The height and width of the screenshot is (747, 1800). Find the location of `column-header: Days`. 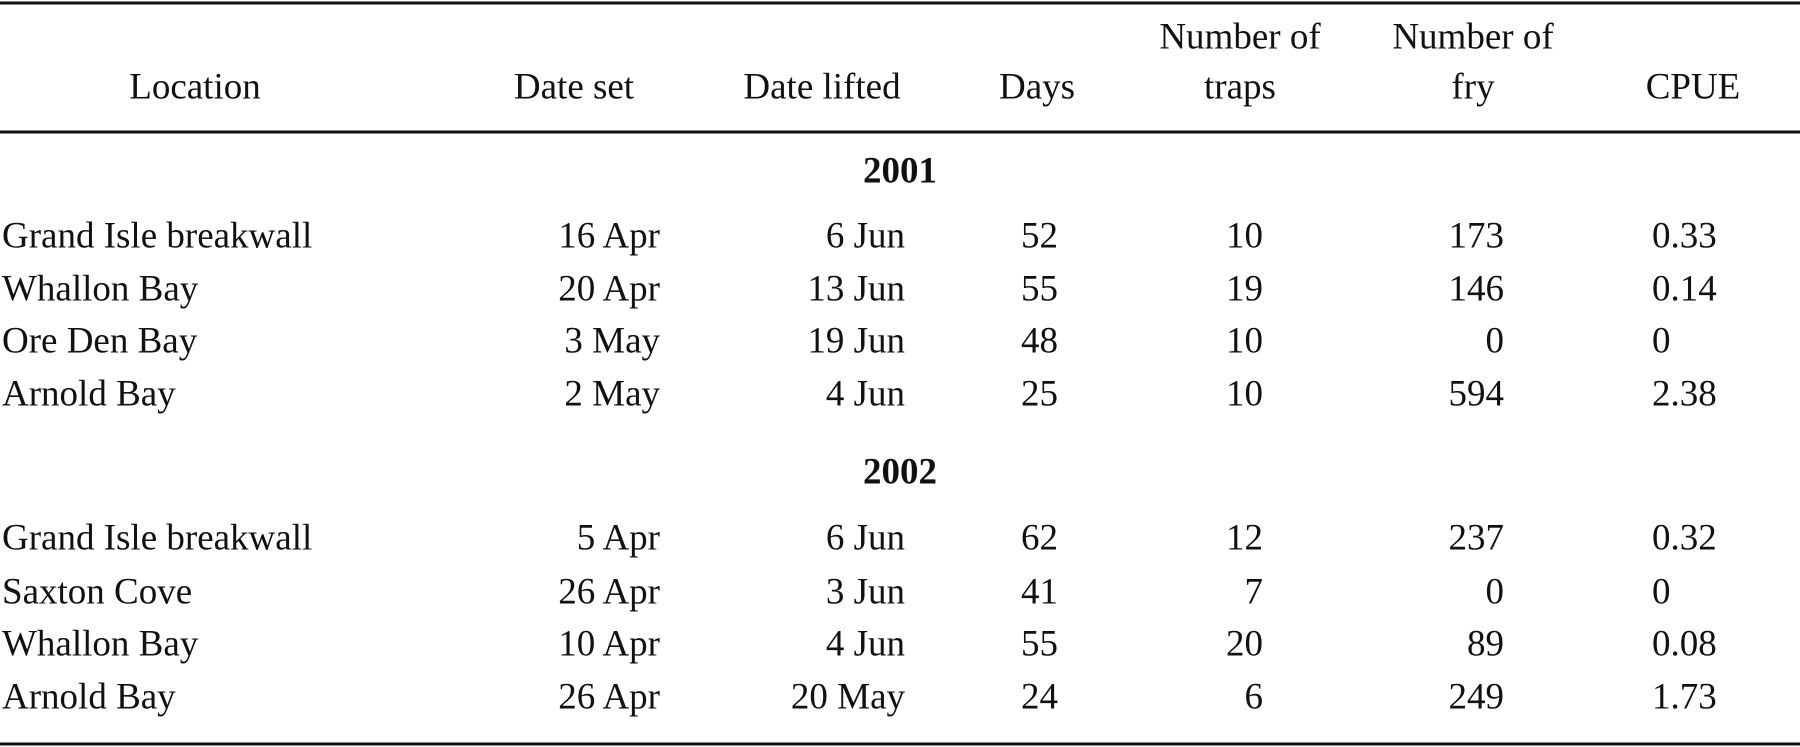

column-header: Days is located at coordinates (1037, 86).